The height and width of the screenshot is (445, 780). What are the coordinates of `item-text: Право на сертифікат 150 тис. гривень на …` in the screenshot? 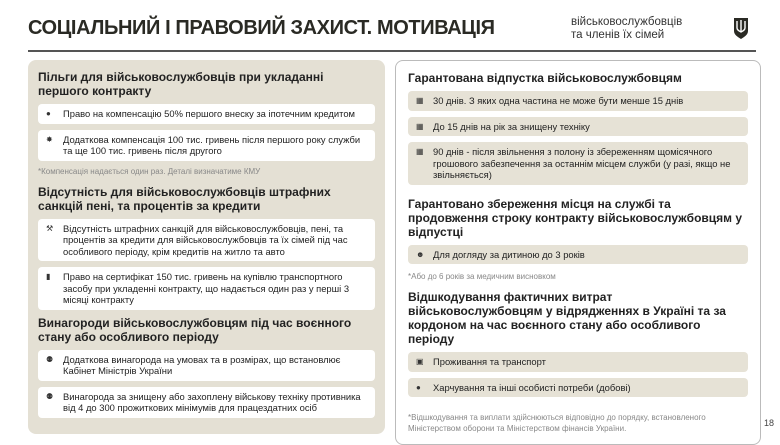 It's located at (206, 288).